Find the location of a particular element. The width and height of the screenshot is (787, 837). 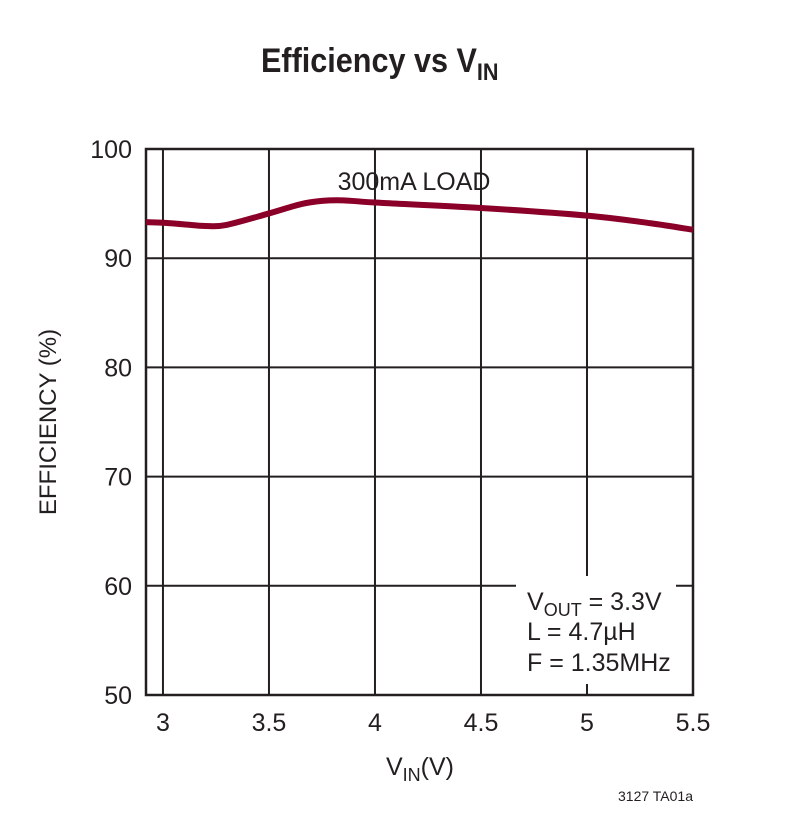

legend-box is located at coordinates (596, 630).